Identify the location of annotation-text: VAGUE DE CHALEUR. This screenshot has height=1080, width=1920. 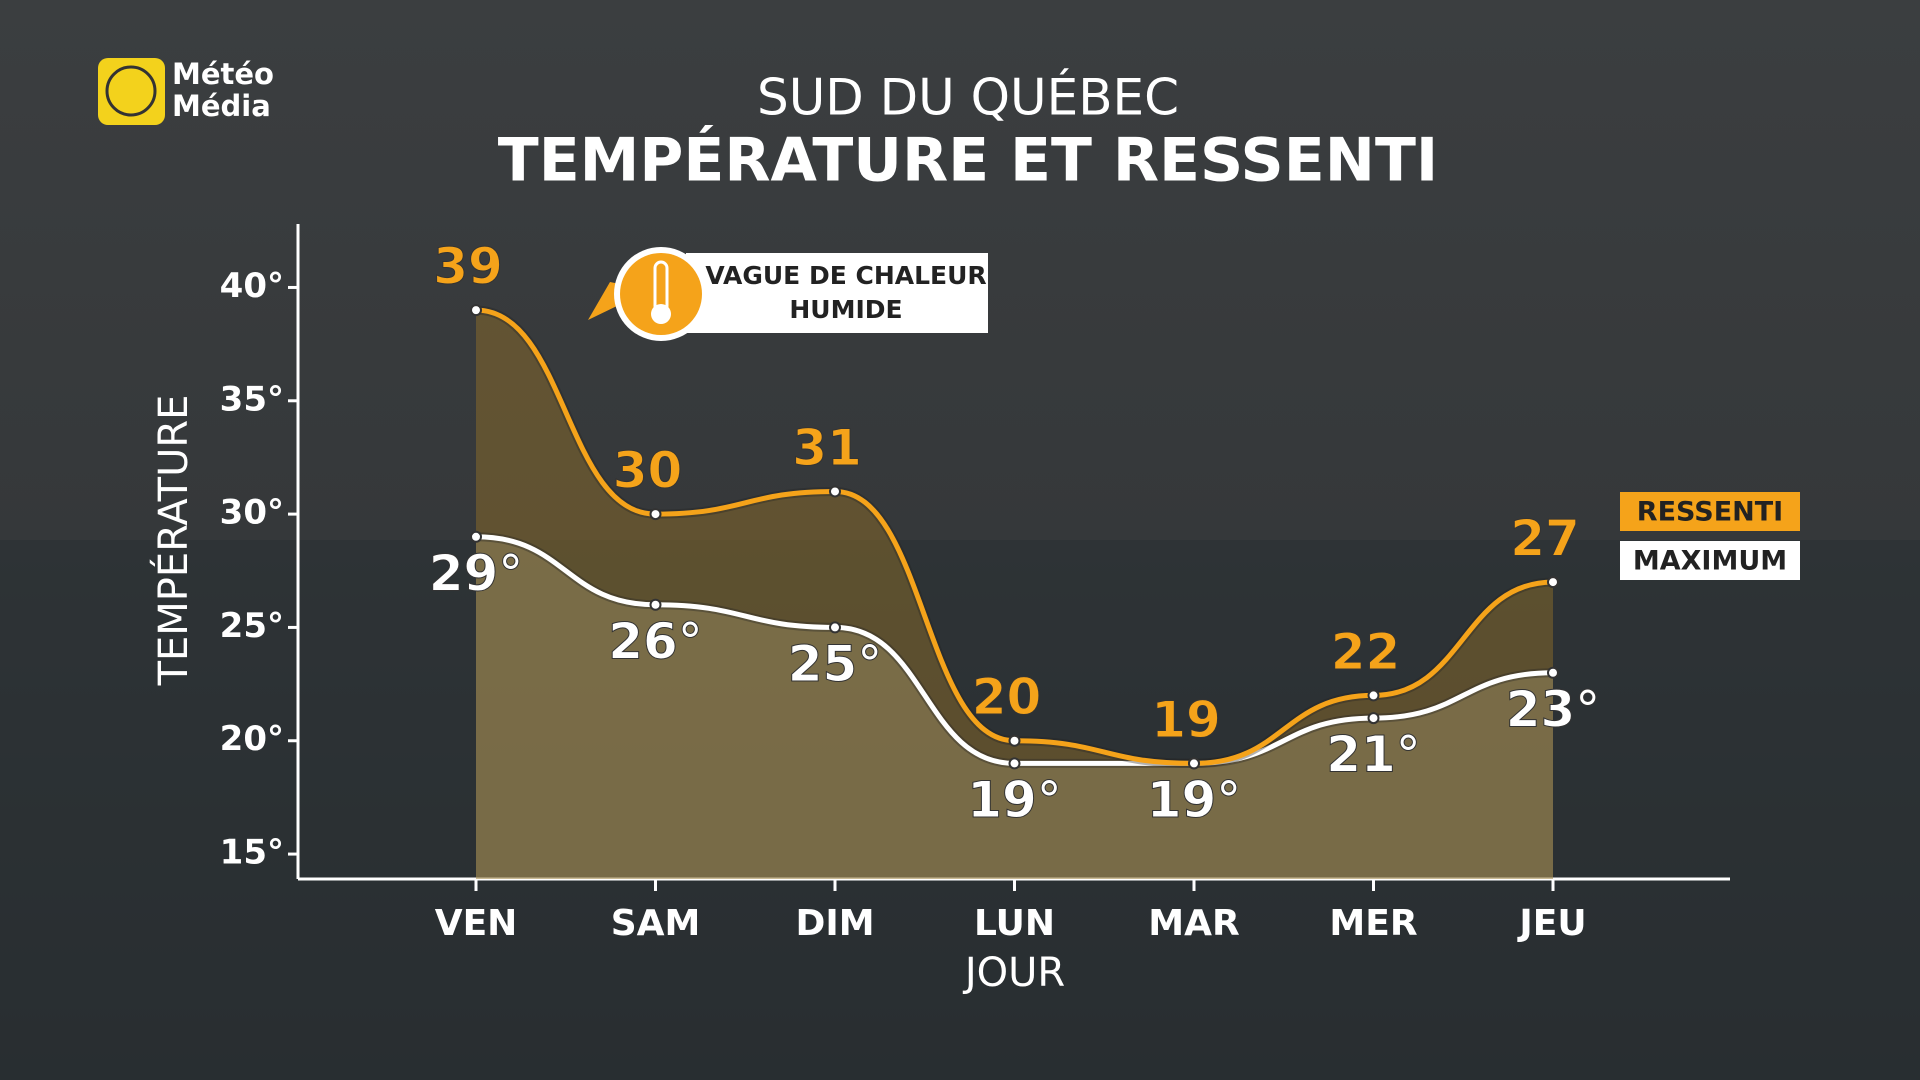
(845, 275).